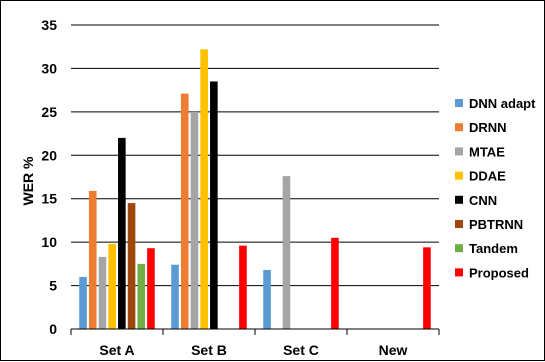 The image size is (545, 362). What do you see at coordinates (49, 155) in the screenshot?
I see `y-tick-label: 20` at bounding box center [49, 155].